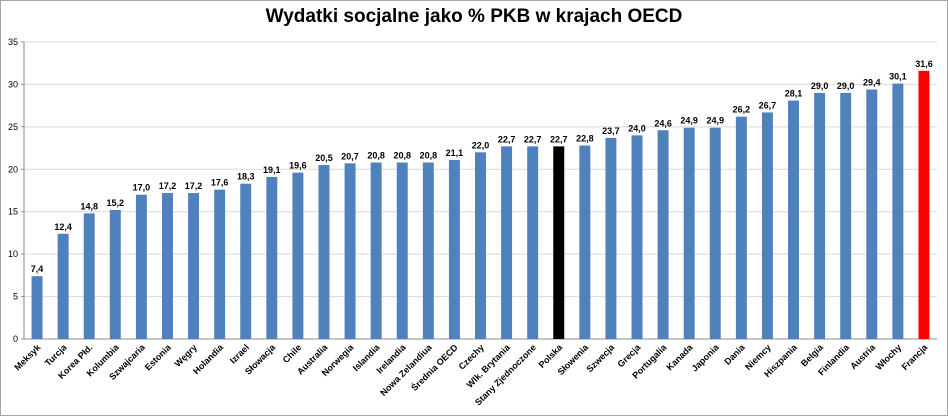 This screenshot has height=416, width=948. Describe the element at coordinates (663, 123) in the screenshot. I see `data-label: 24,6` at that location.